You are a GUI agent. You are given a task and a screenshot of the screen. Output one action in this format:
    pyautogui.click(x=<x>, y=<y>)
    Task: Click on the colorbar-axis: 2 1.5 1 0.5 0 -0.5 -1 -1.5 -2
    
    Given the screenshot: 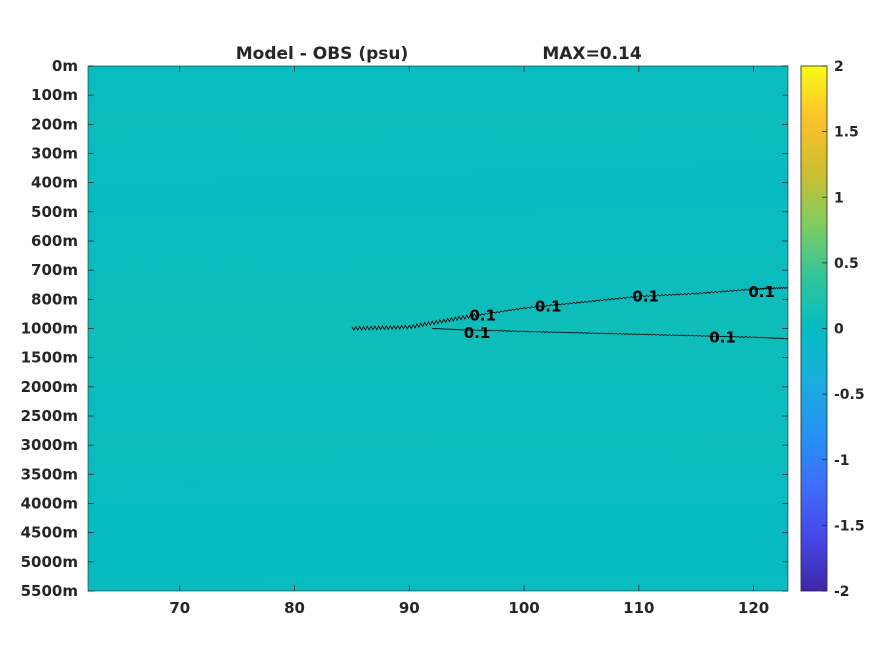 What is the action you would take?
    pyautogui.click(x=843, y=329)
    